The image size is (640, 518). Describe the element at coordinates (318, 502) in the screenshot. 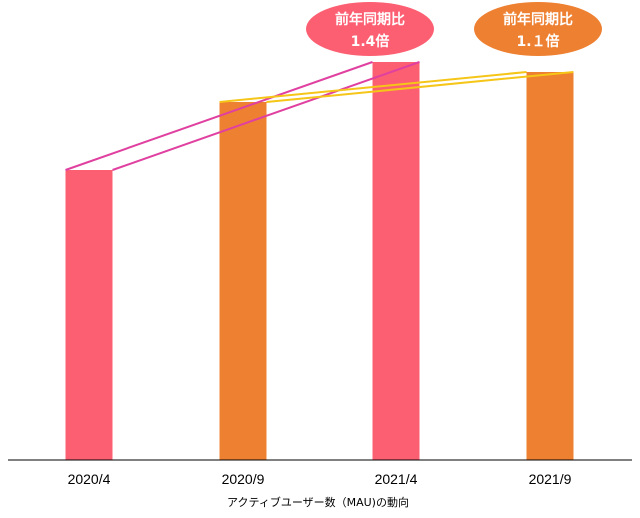

I see `x-axis-label: アクティブユーザー数（MAU)の動向` at that location.